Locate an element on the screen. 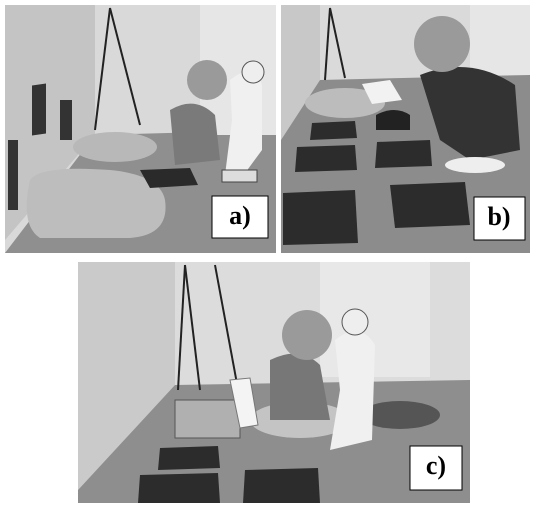 This screenshot has width=534, height=506. panel-label: b) is located at coordinates (498, 216).